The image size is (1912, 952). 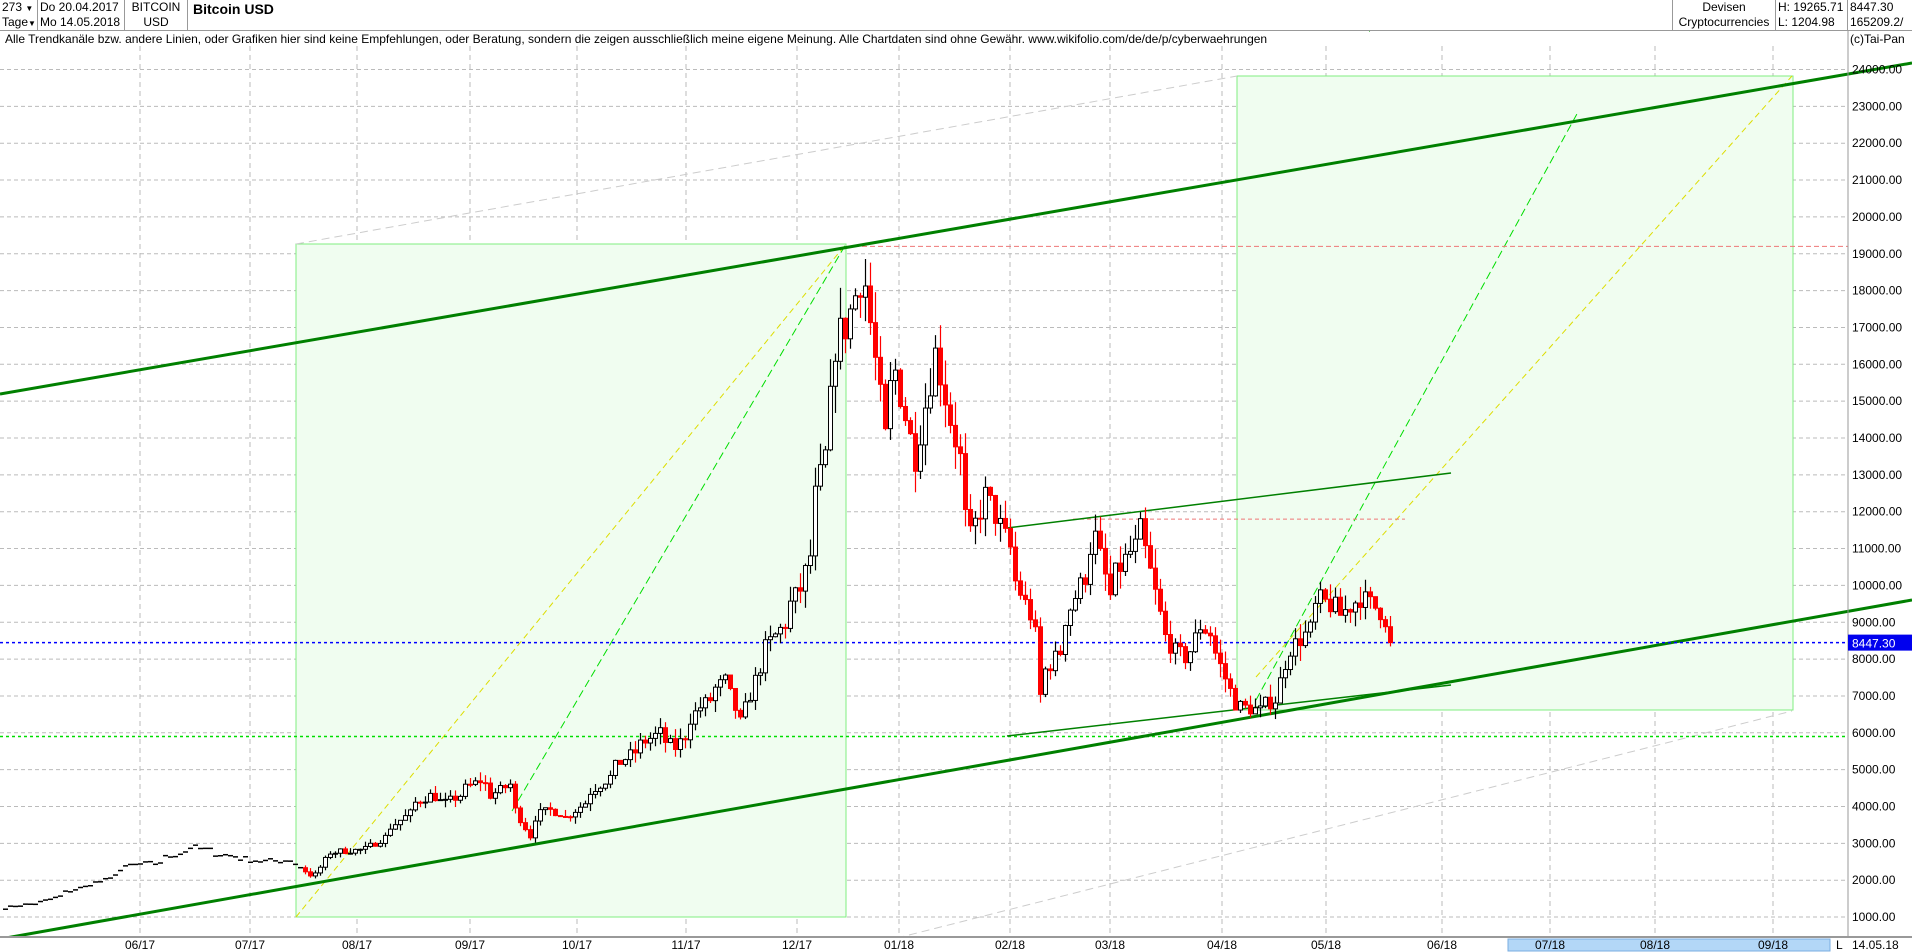 What do you see at coordinates (1877, 22) in the screenshot?
I see `volume-value: 165209.2/` at bounding box center [1877, 22].